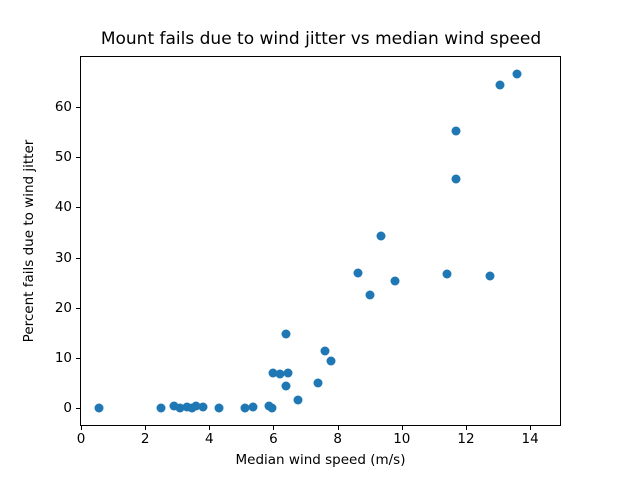 The height and width of the screenshot is (480, 640). I want to click on y-tick-label: 50, so click(63, 157).